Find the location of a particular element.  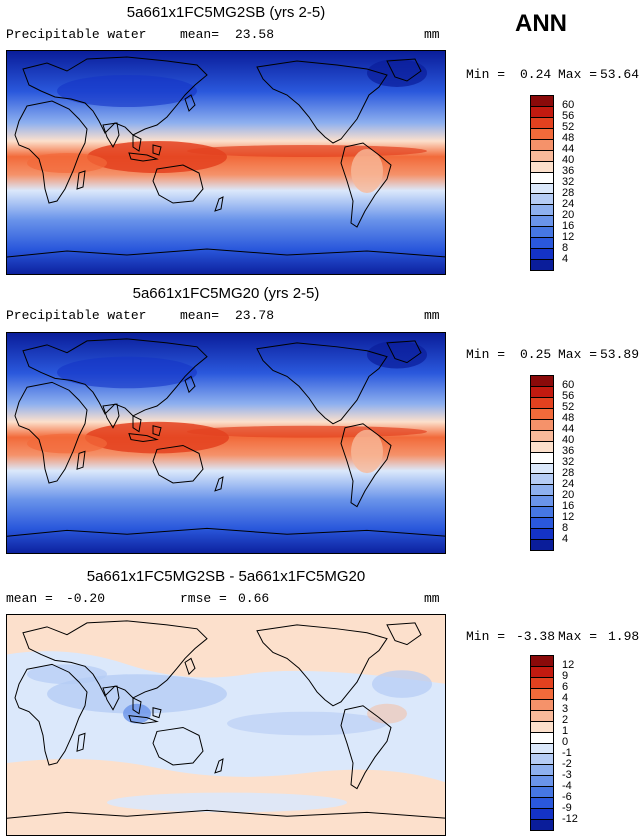

panel-3-rmse-value: 0.66 is located at coordinates (254, 598).